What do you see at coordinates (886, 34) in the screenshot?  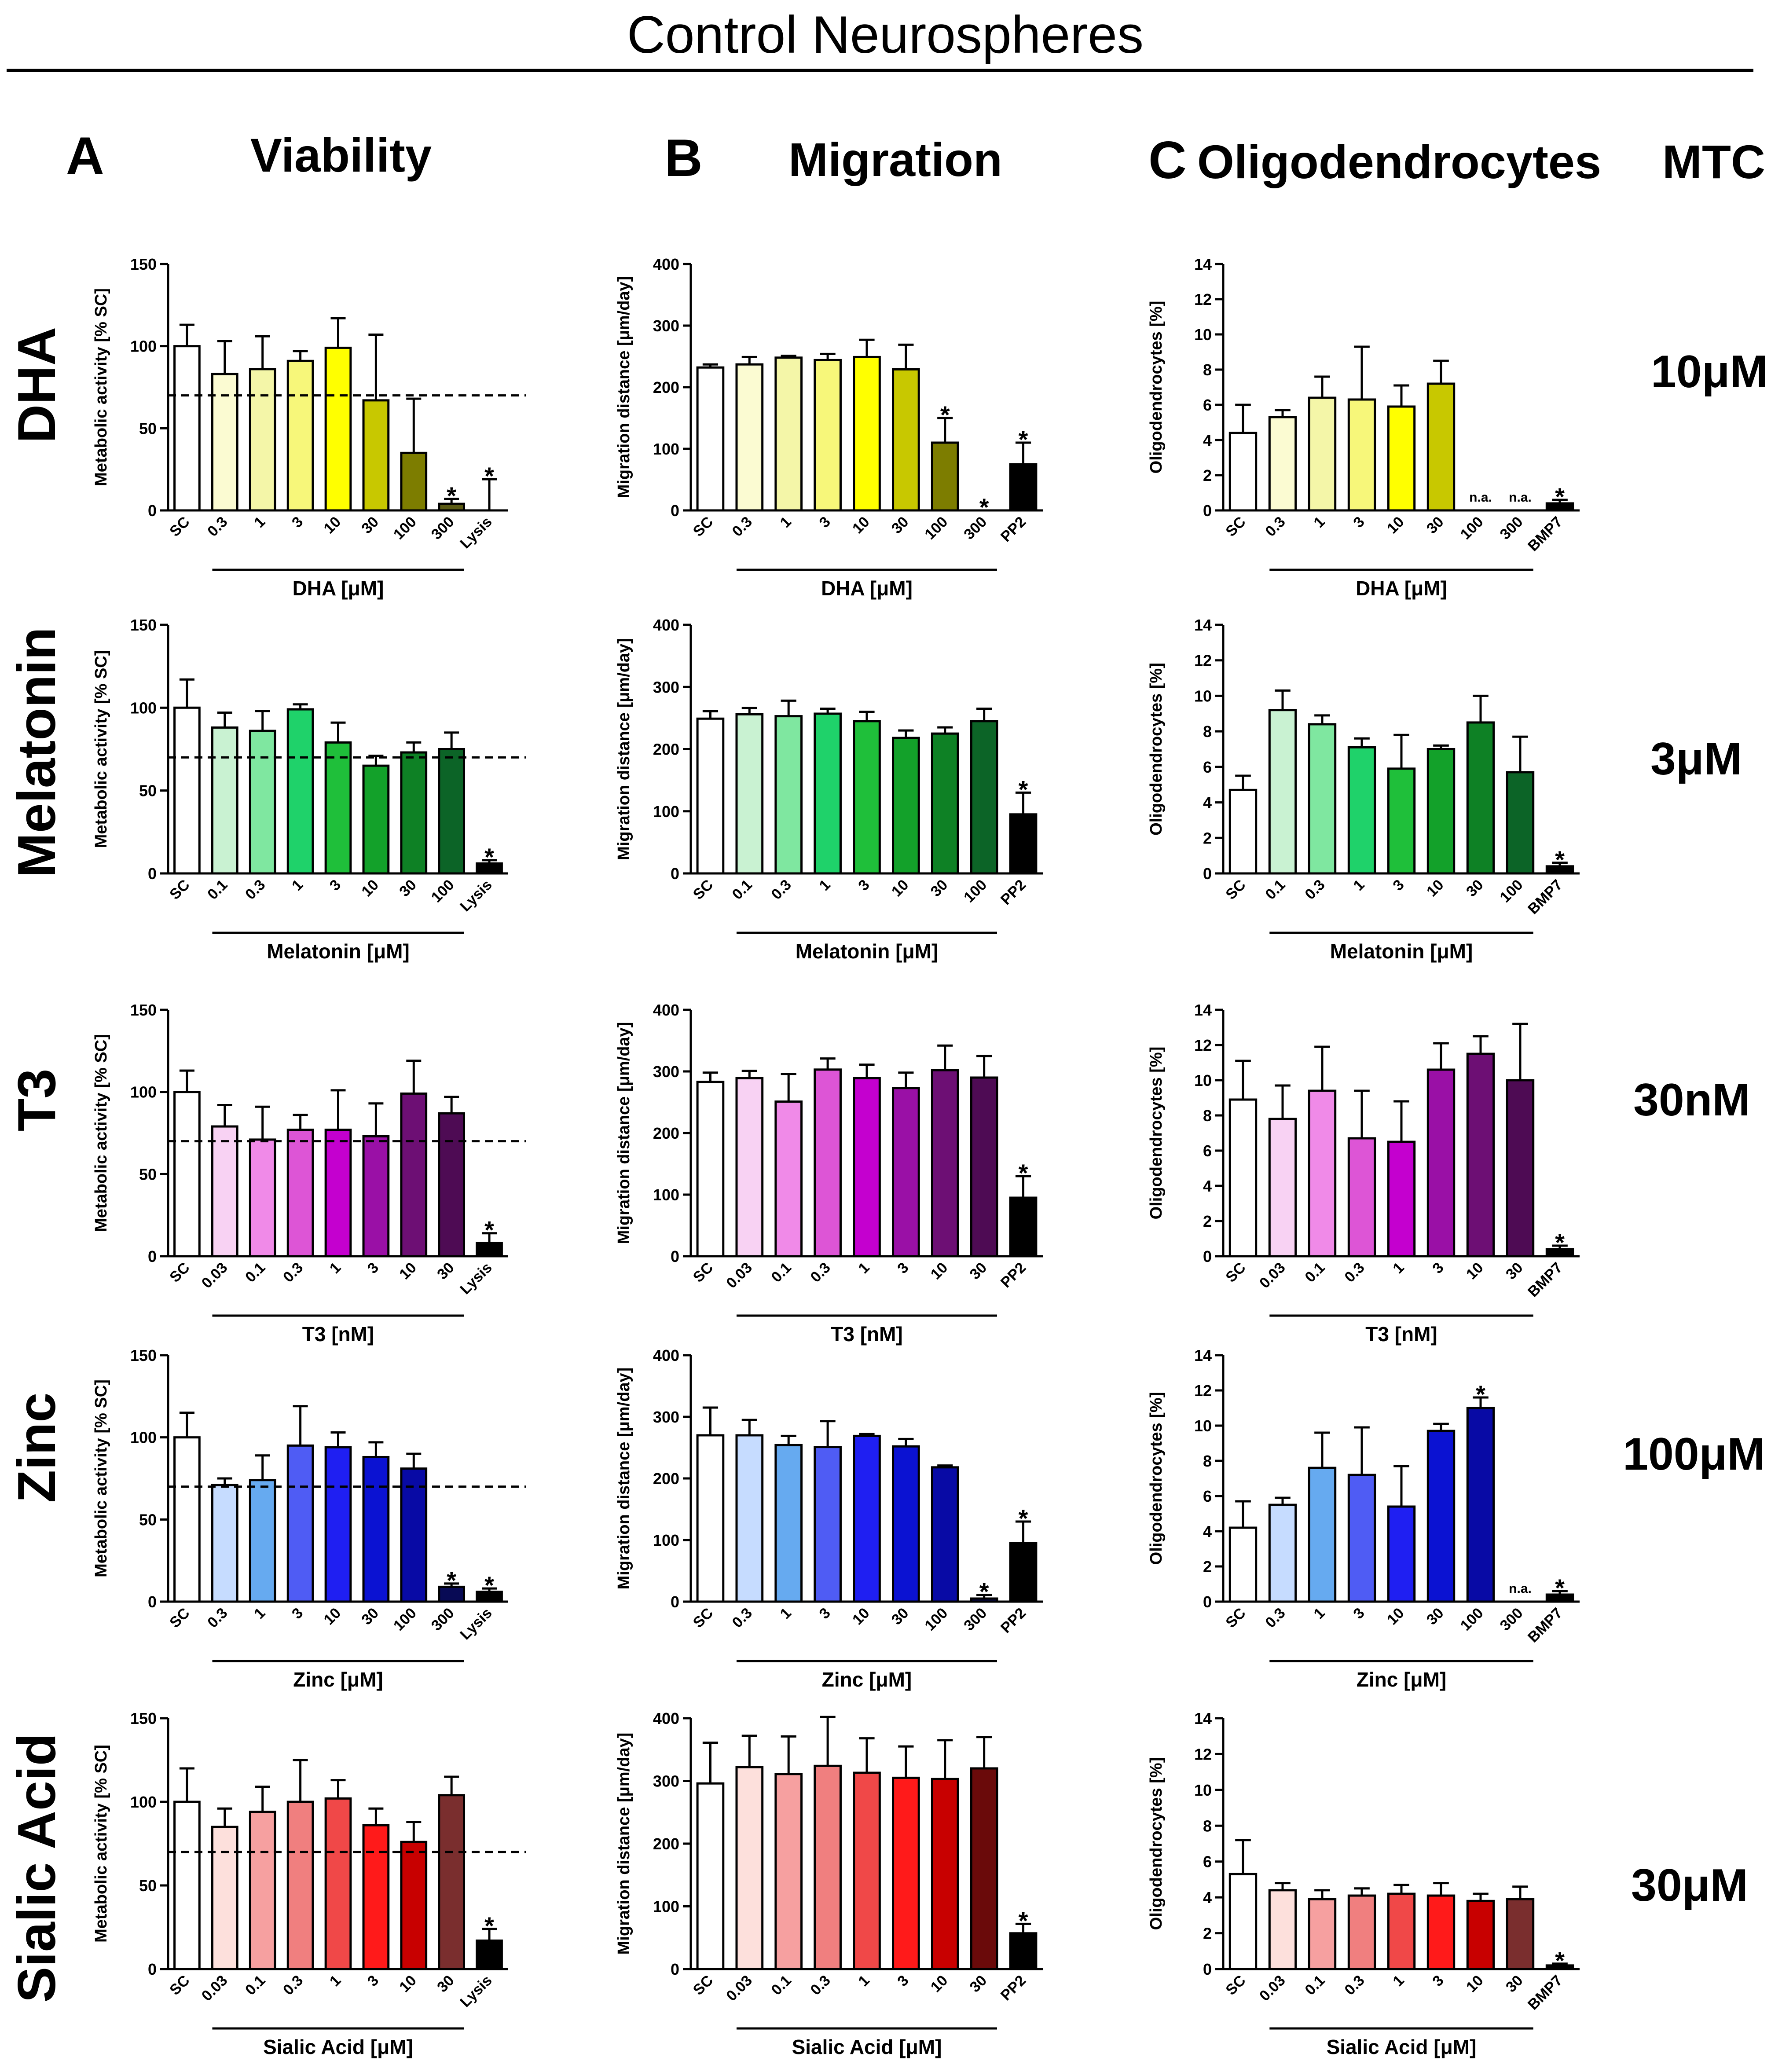 I see `figure-title: Control Neurospheres` at bounding box center [886, 34].